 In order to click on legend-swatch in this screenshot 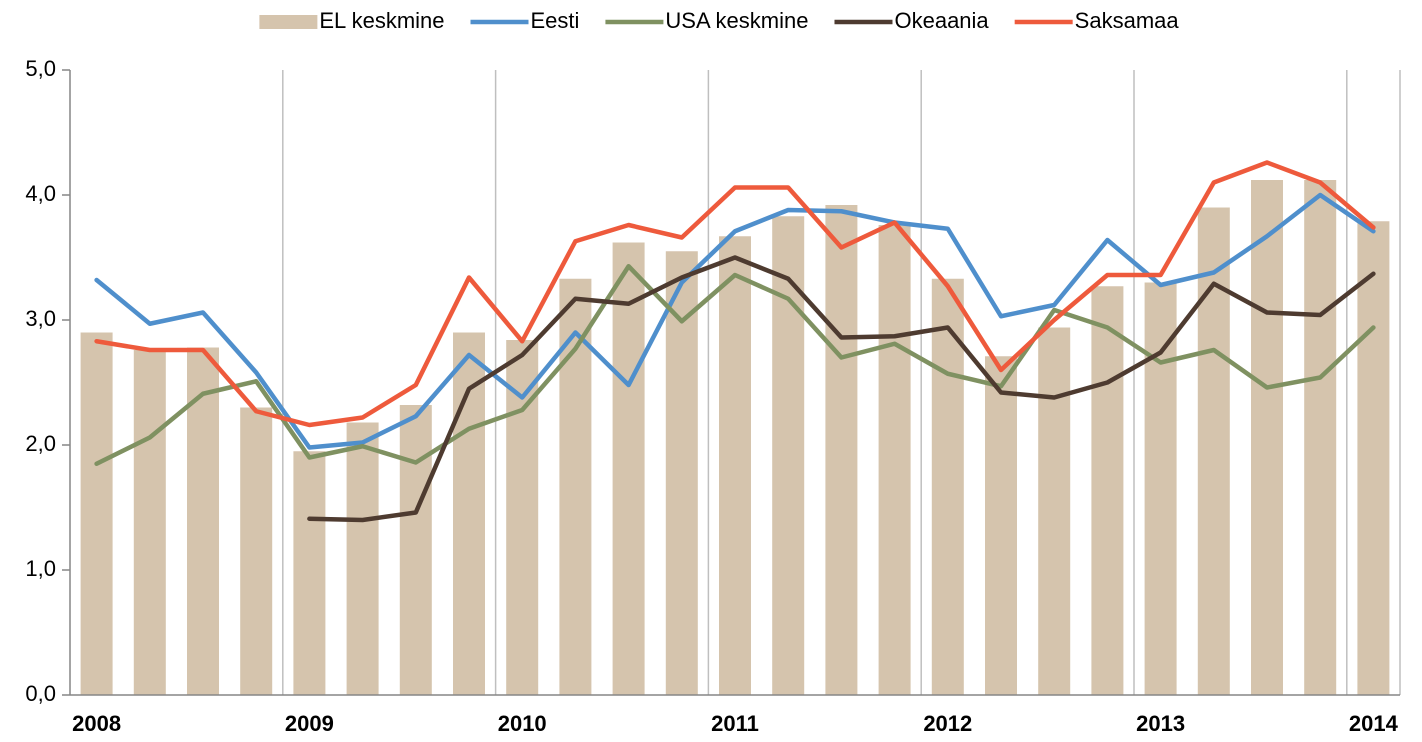, I will do `click(288, 22)`.